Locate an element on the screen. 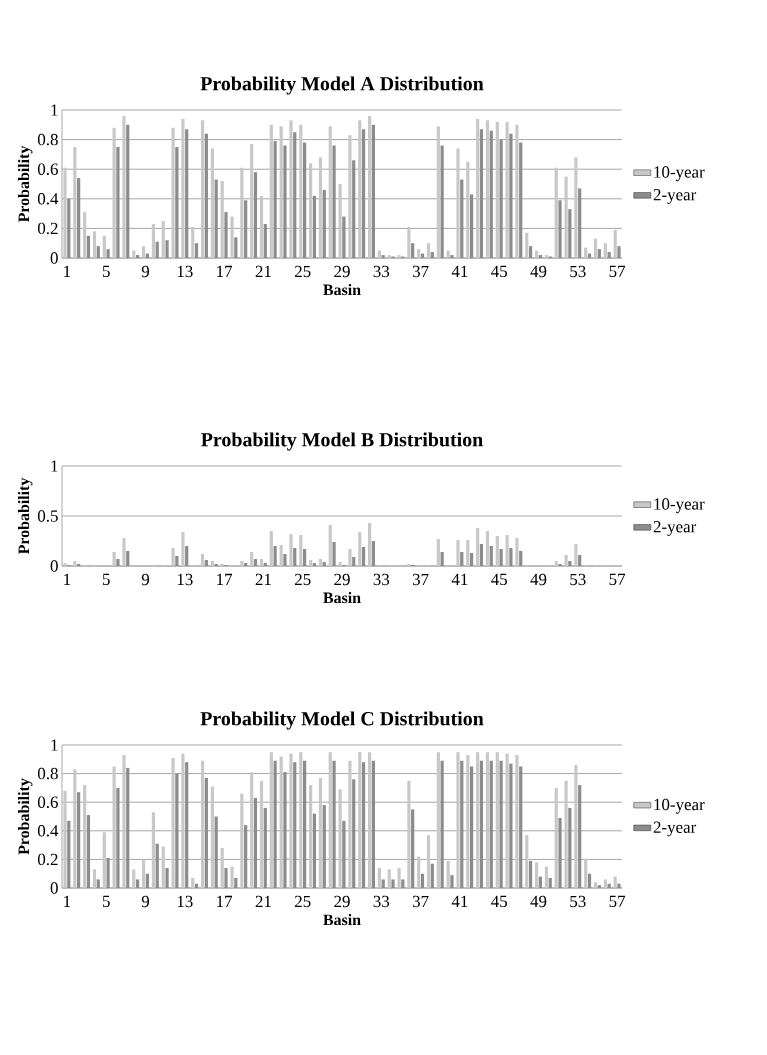  y-tick-label: 0.5 is located at coordinates (47, 516).